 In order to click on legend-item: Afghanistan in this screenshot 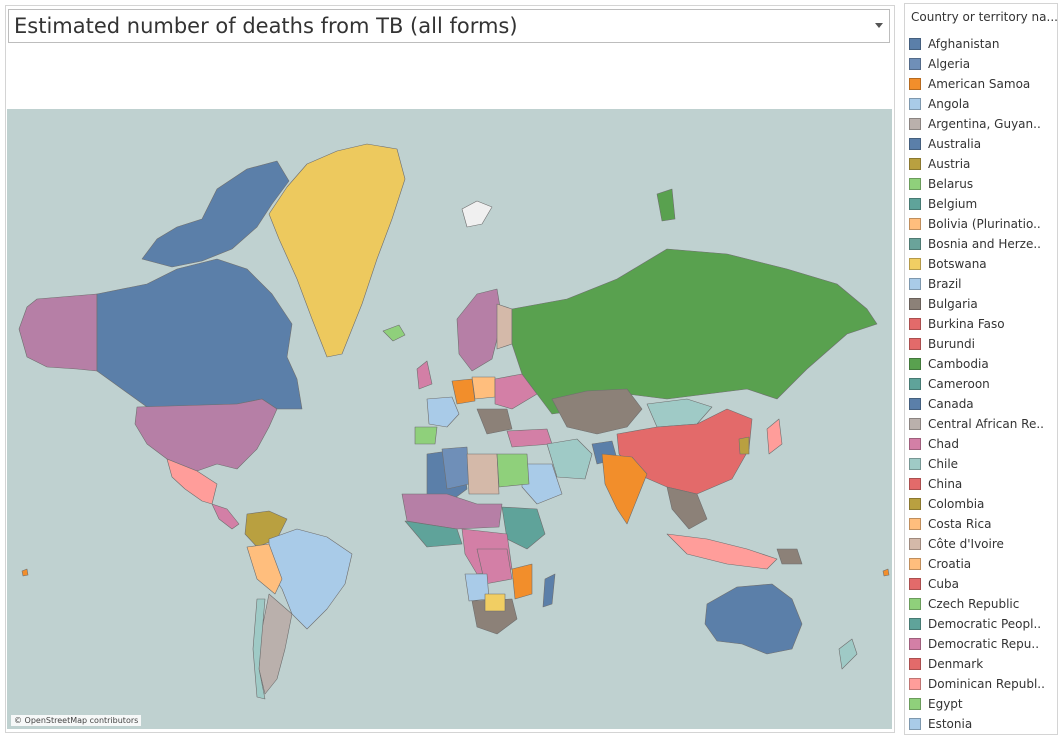, I will do `click(975, 44)`.